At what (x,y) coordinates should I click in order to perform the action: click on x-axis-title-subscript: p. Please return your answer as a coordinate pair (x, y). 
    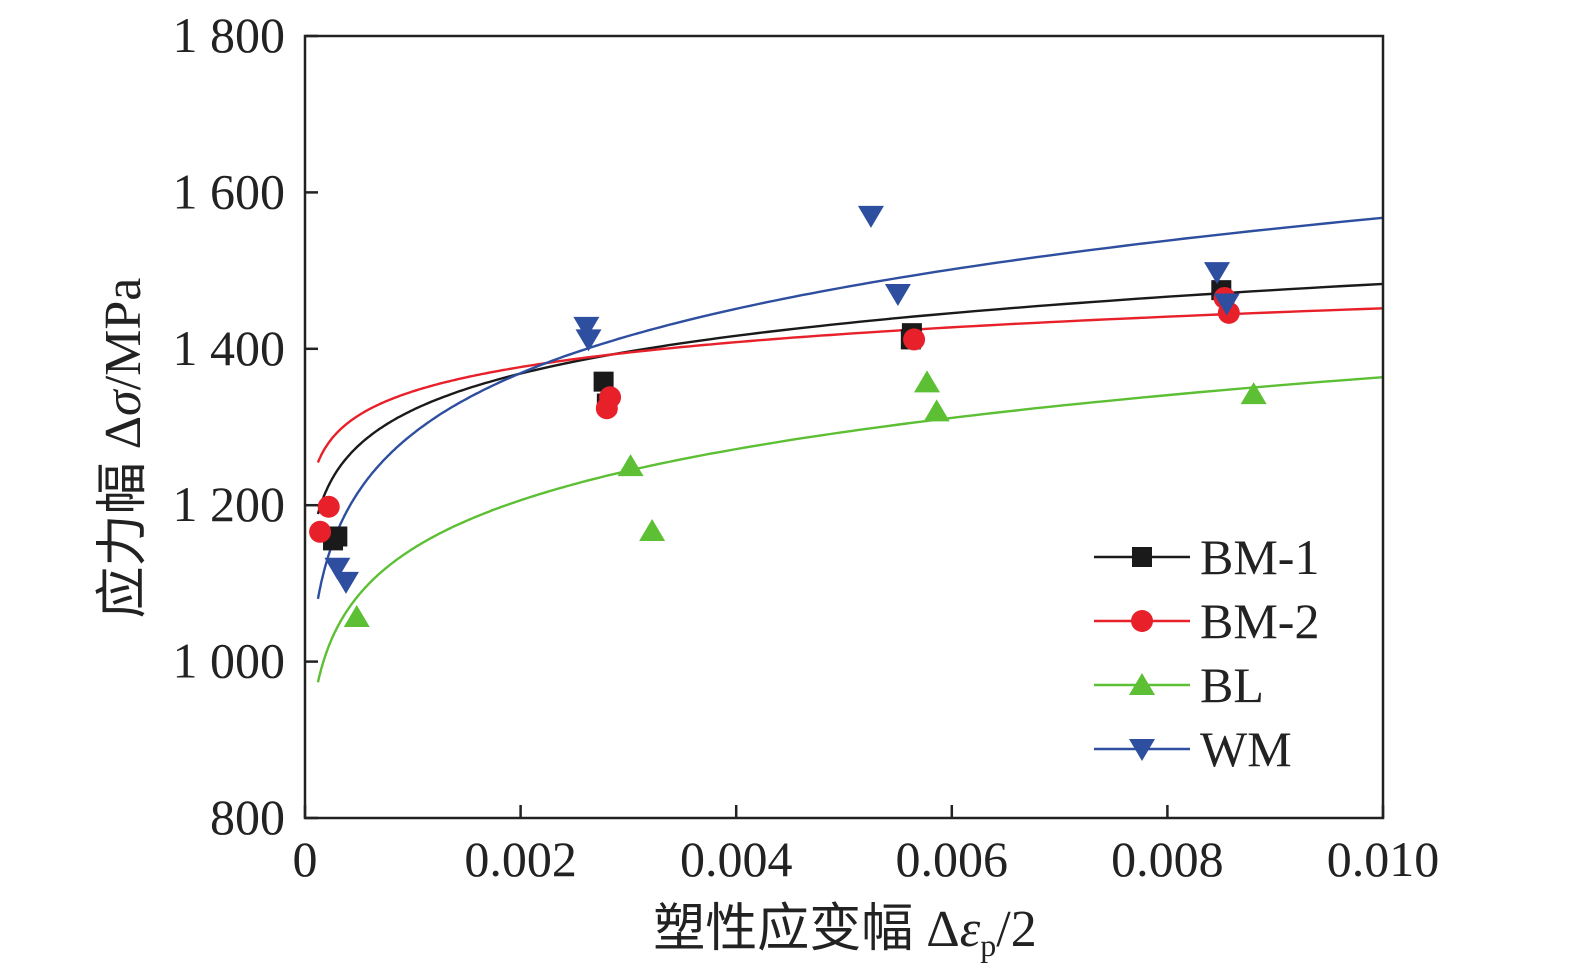
    Looking at the image, I should click on (988, 945).